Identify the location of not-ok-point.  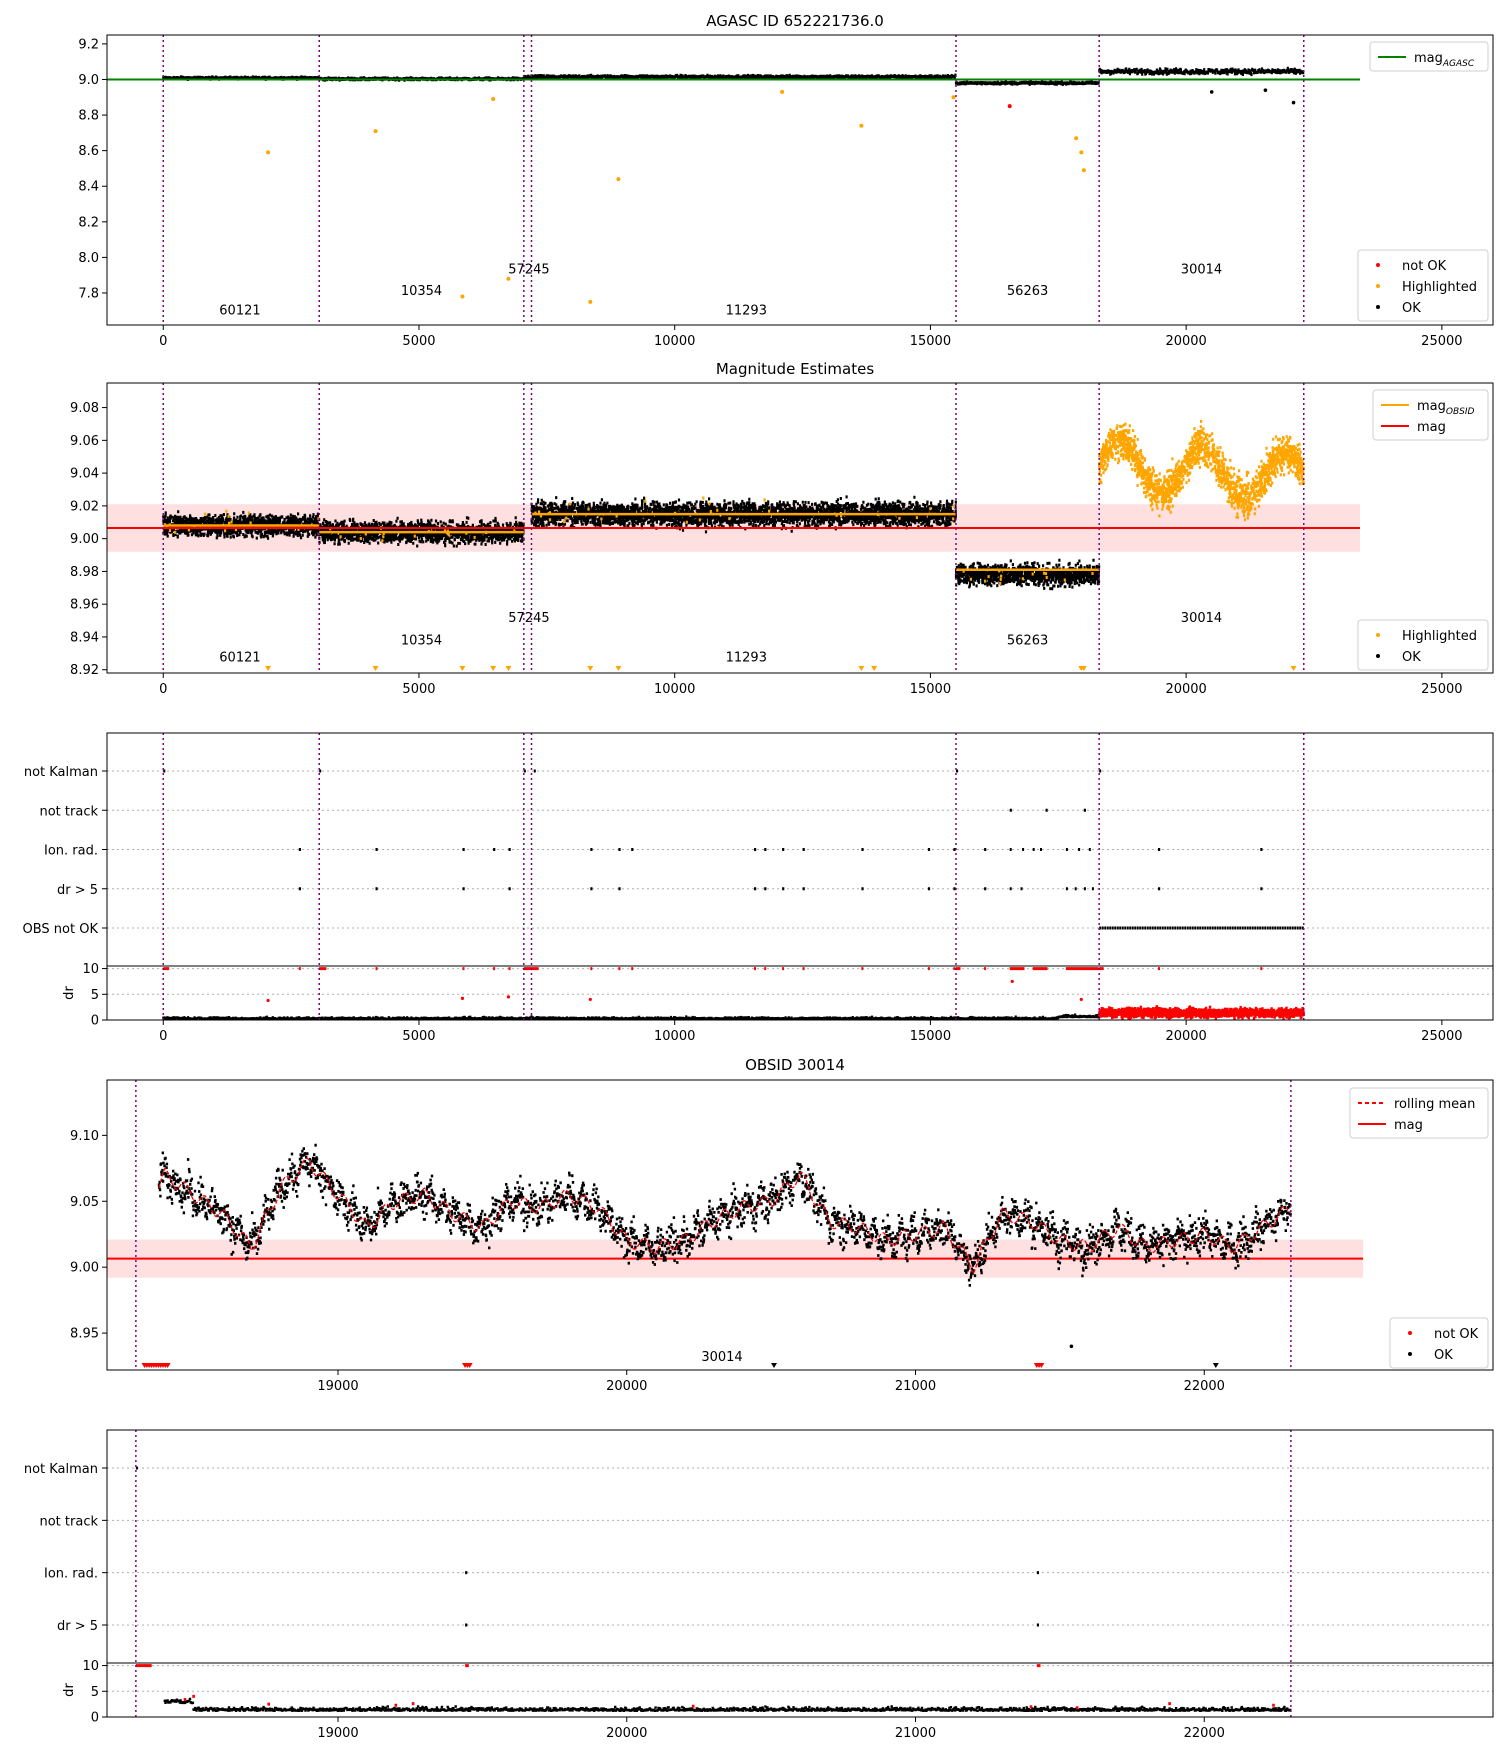
(1009, 106).